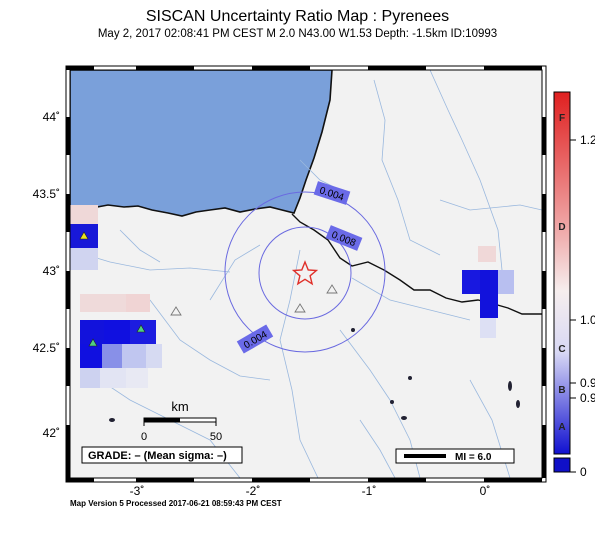  Describe the element at coordinates (561, 349) in the screenshot. I see `grade-label: C` at that location.